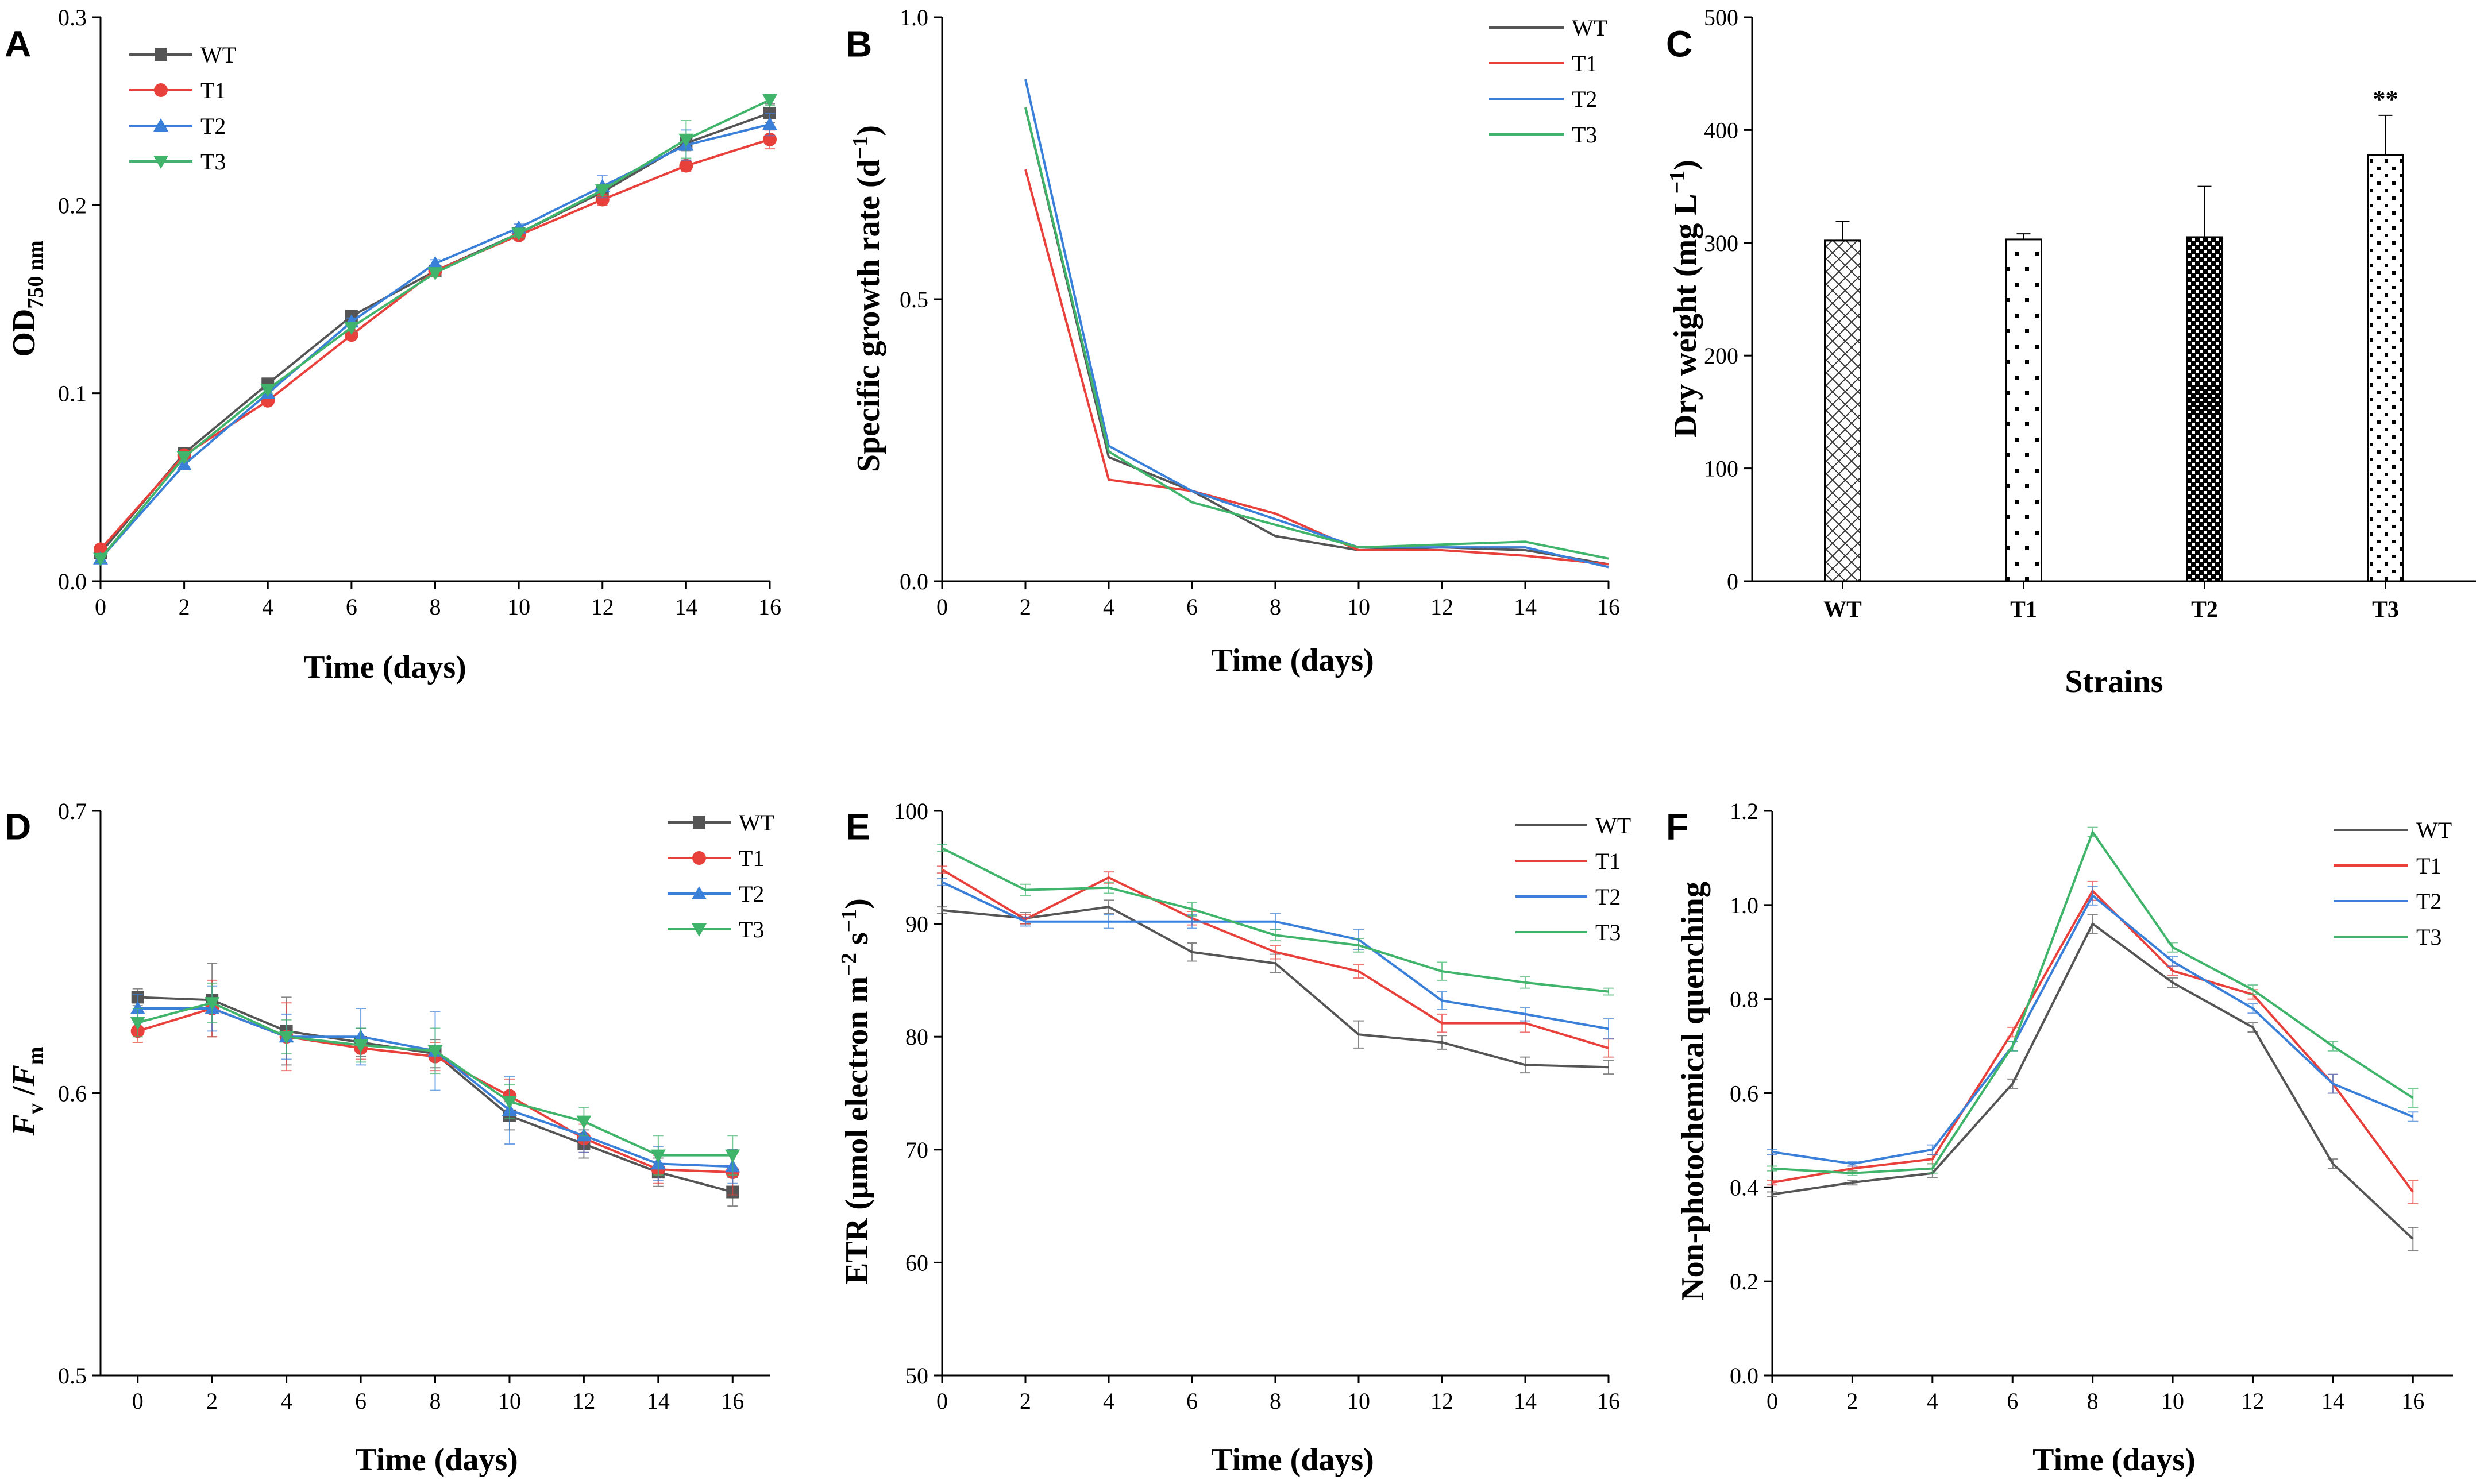  Describe the element at coordinates (72, 17) in the screenshot. I see `y-tick-label: 0.3` at that location.